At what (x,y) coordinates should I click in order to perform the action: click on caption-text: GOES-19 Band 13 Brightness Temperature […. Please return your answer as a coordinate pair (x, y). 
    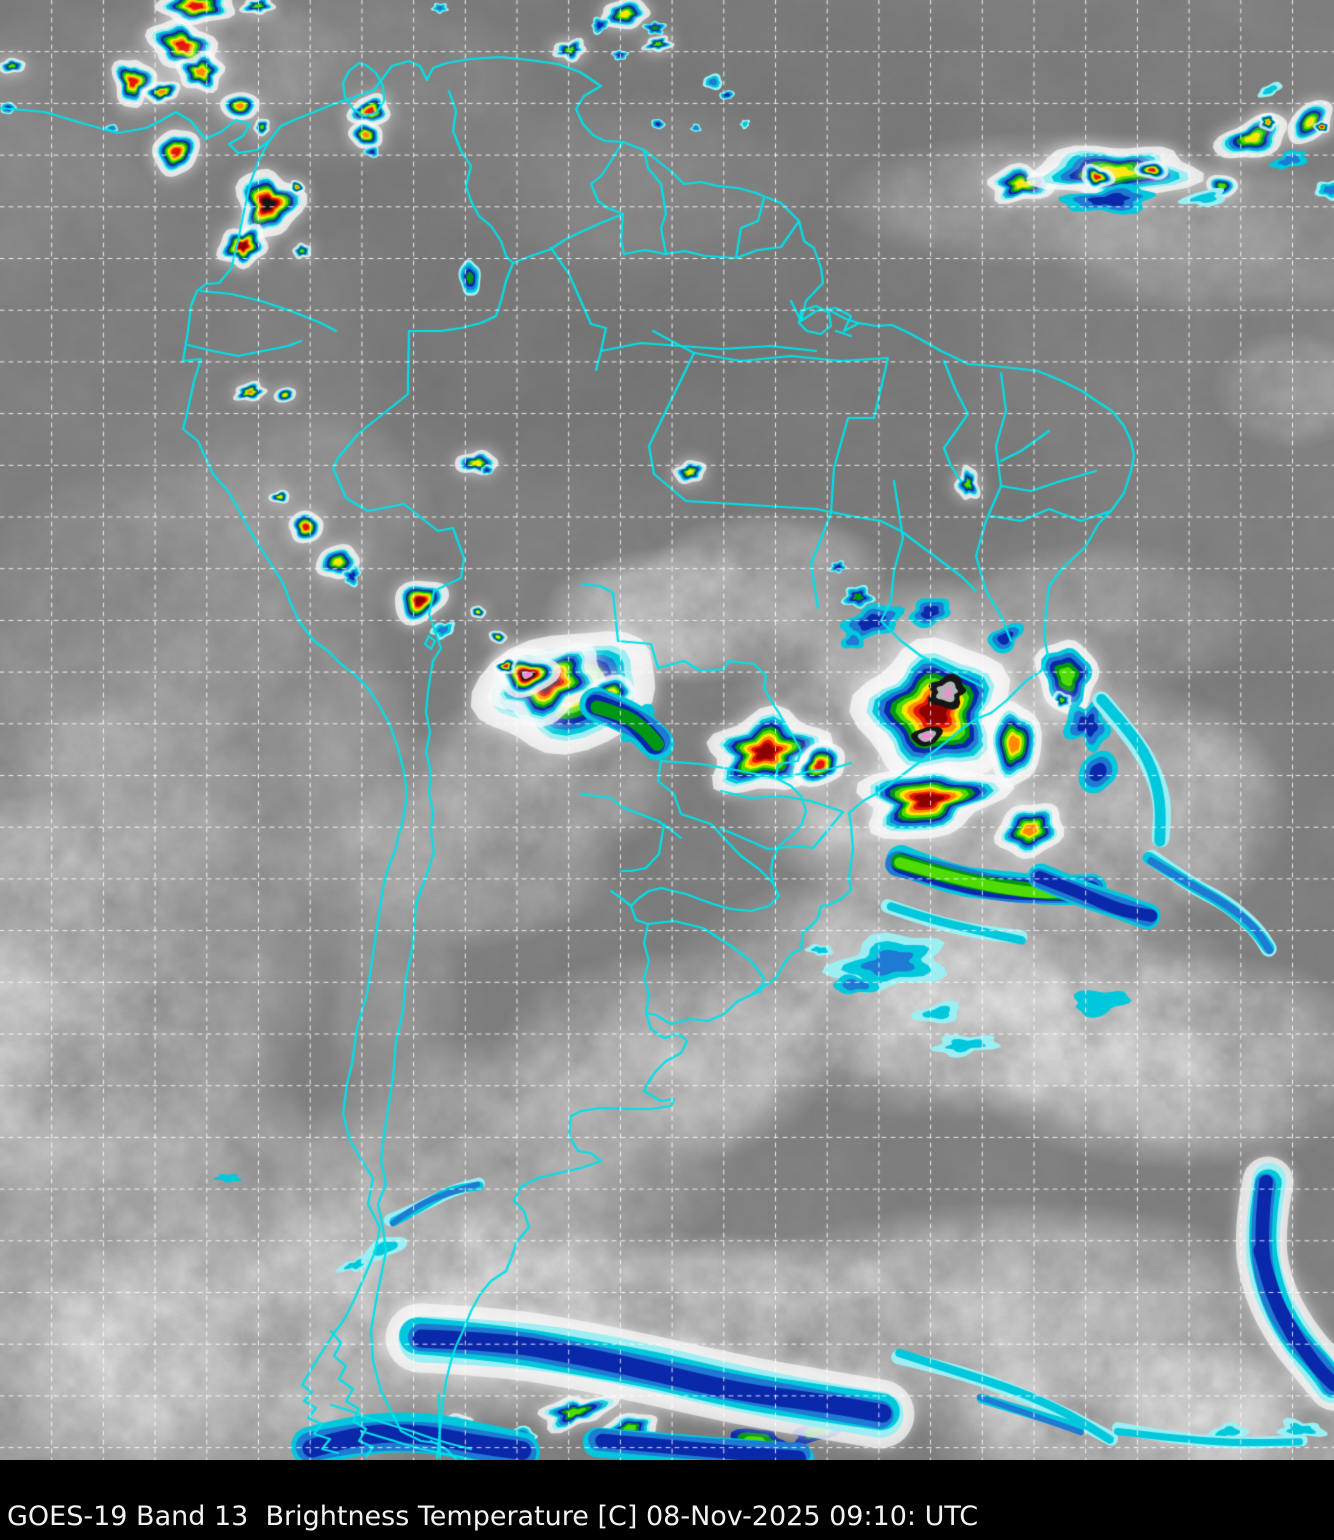
    Looking at the image, I should click on (493, 1516).